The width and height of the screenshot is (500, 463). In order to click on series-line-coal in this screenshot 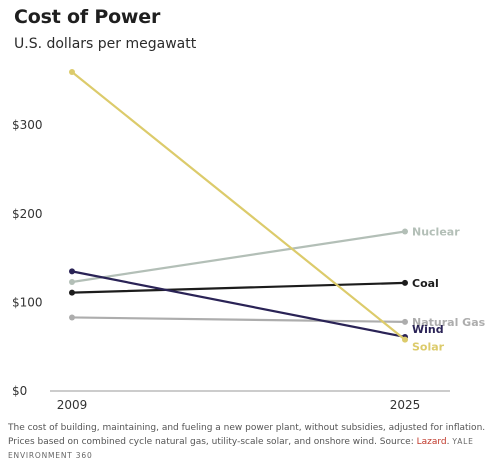, I will do `click(238, 287)`.